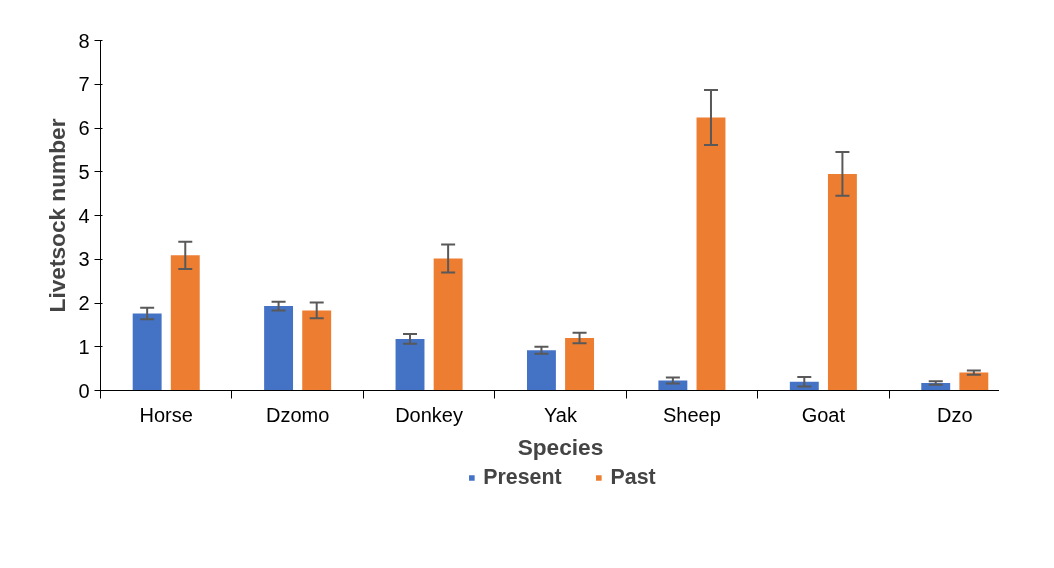 The height and width of the screenshot is (568, 1054). Describe the element at coordinates (429, 414) in the screenshot. I see `x-tick-label: Donkey` at that location.